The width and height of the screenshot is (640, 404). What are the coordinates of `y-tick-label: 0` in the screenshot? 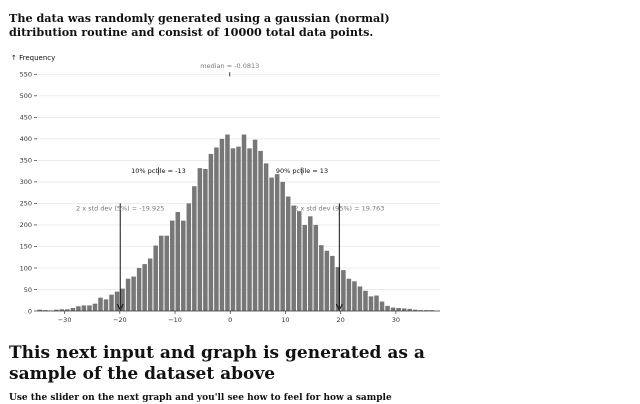 It's located at (30, 311).